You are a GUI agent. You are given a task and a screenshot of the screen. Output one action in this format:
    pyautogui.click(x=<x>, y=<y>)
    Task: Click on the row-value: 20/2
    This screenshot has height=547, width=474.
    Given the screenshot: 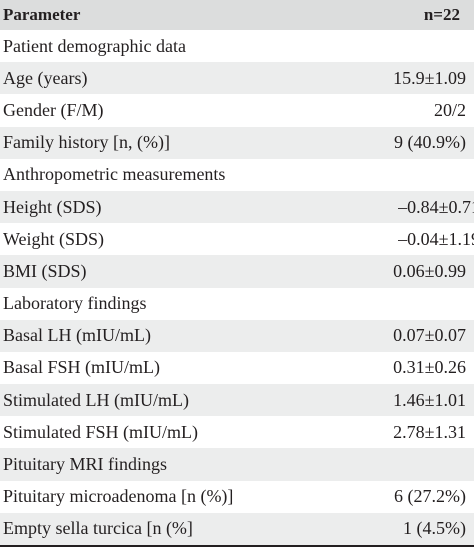 What is the action you would take?
    pyautogui.click(x=449, y=109)
    